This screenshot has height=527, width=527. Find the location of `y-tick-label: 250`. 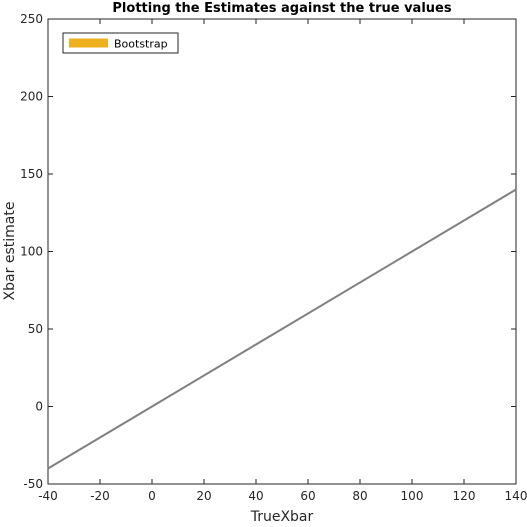

y-tick-label: 250 is located at coordinates (31, 19).